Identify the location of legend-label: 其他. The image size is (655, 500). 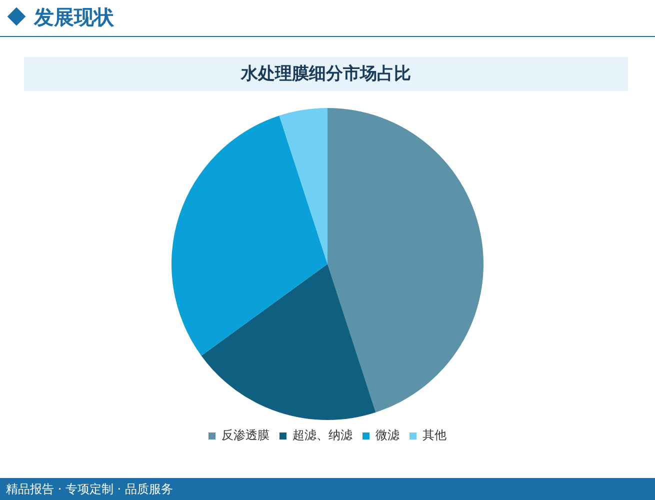
(434, 435).